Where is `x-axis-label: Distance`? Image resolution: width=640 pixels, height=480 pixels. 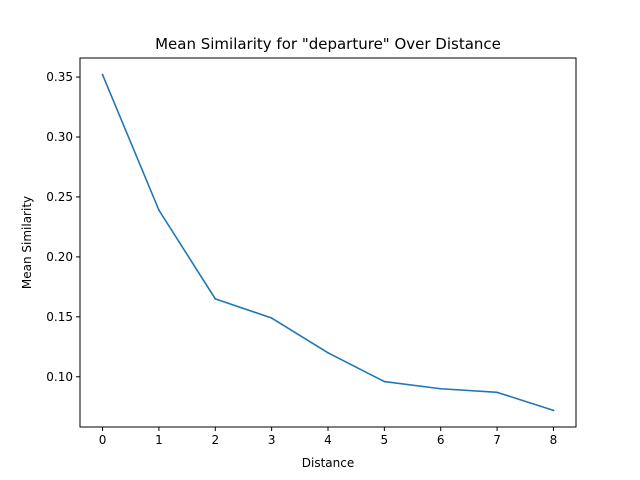
x-axis-label: Distance is located at coordinates (328, 463).